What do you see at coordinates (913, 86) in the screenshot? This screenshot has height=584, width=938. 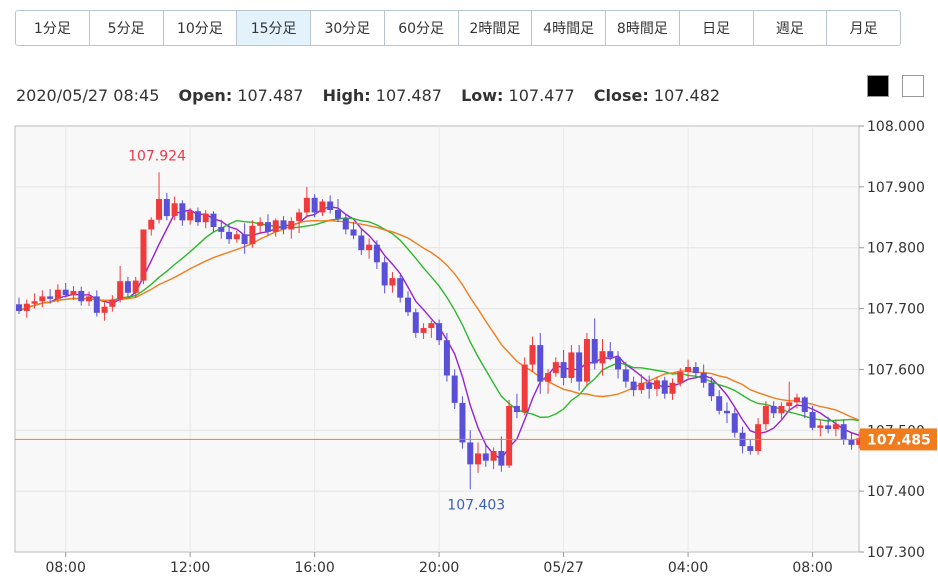 I see `light-theme-button` at bounding box center [913, 86].